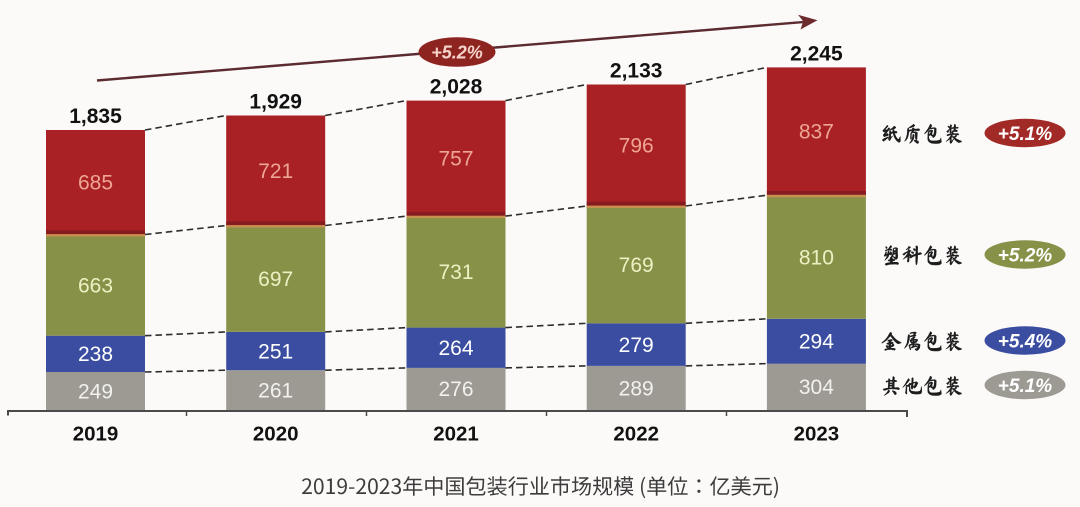 The width and height of the screenshot is (1080, 507). Describe the element at coordinates (455, 272) in the screenshot. I see `svg-text: 731` at that location.